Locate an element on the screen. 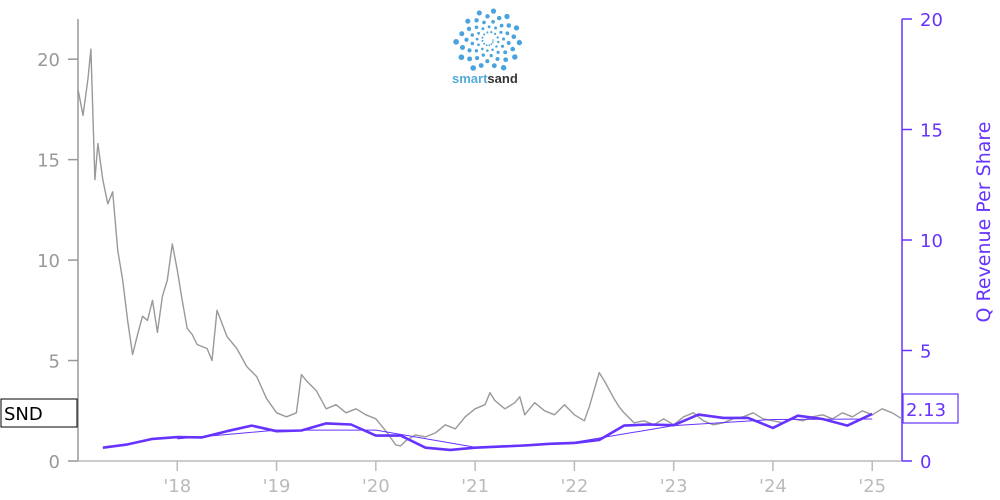 The height and width of the screenshot is (500, 1000). revenue-line is located at coordinates (487, 432).